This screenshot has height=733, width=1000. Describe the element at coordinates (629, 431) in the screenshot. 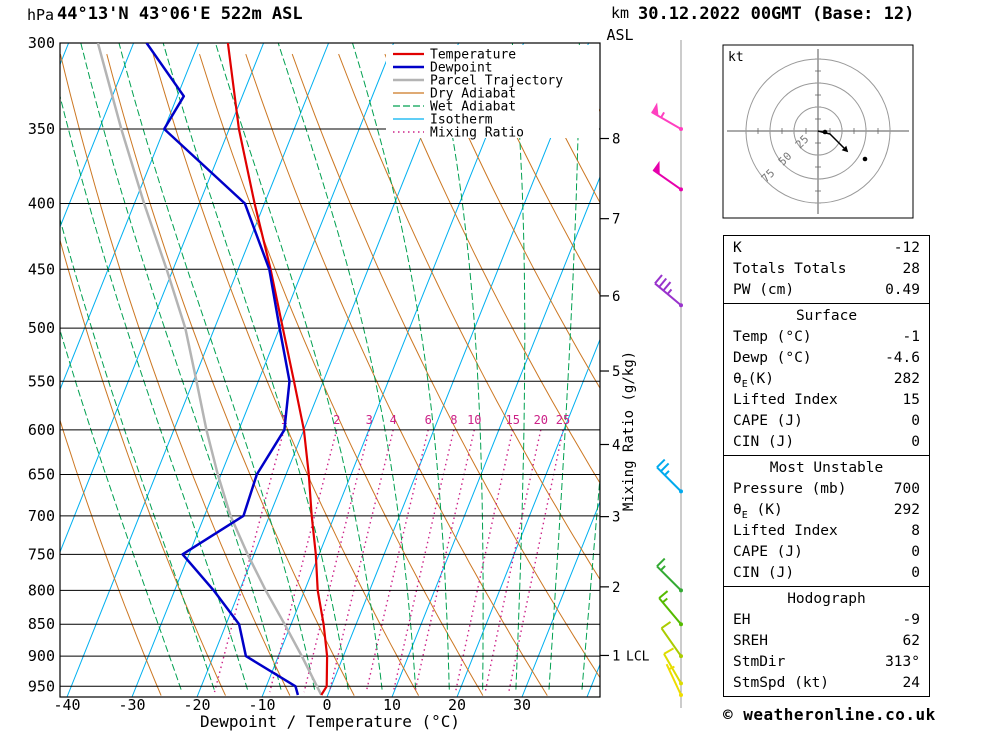

I see `mixing-axis-caption: Mixing Ratio (g/kg)` at that location.